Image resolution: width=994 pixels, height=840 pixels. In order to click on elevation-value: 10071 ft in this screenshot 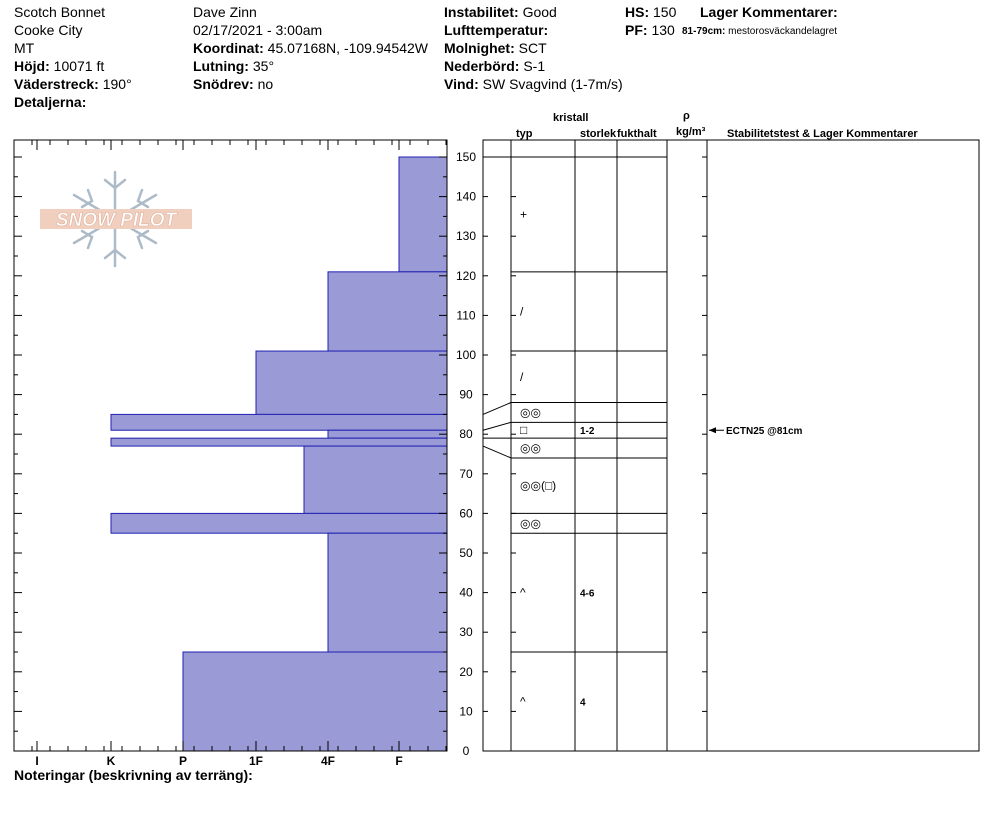, I will do `click(79, 66)`.